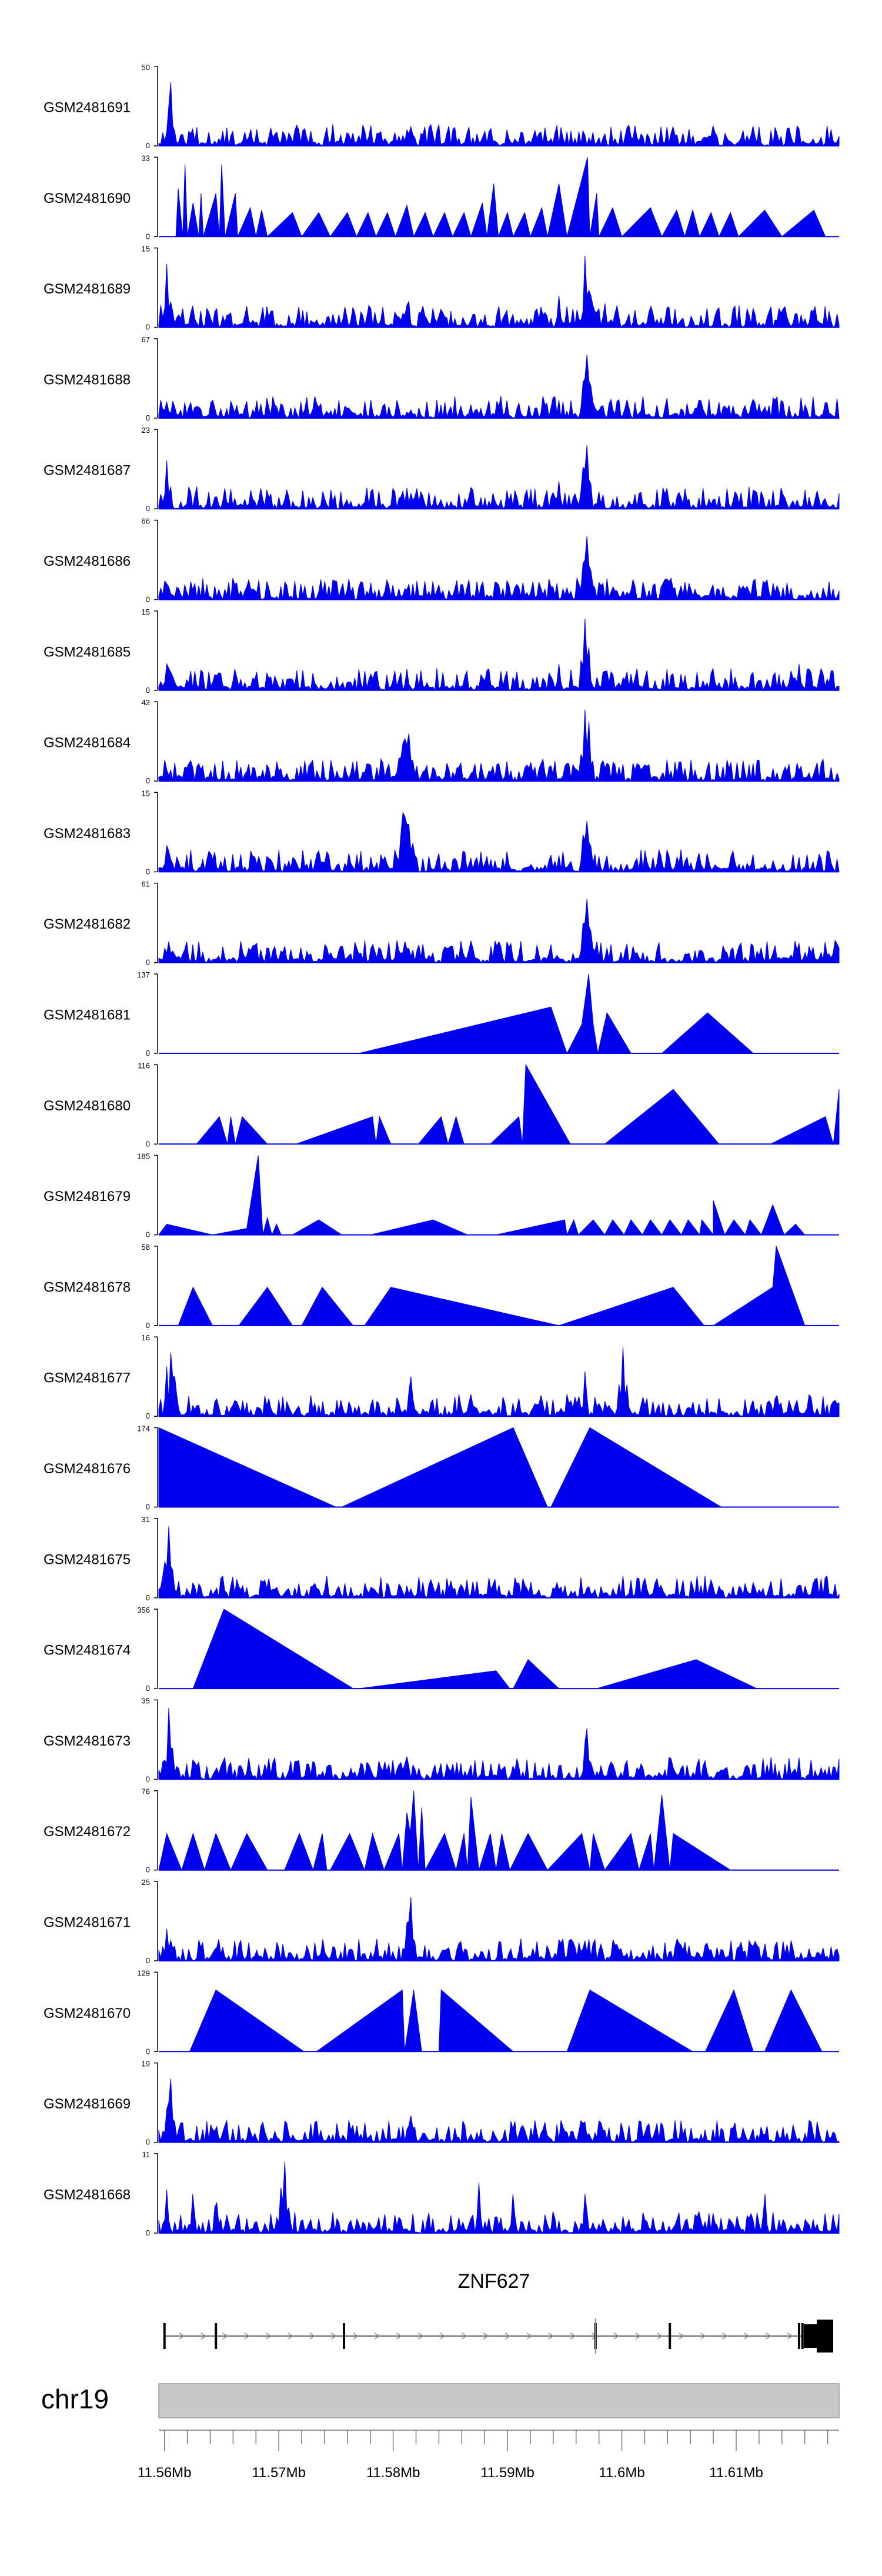 This screenshot has height=2576, width=882. What do you see at coordinates (507, 2473) in the screenshot?
I see `x-tick-label: 11.59Mb` at bounding box center [507, 2473].